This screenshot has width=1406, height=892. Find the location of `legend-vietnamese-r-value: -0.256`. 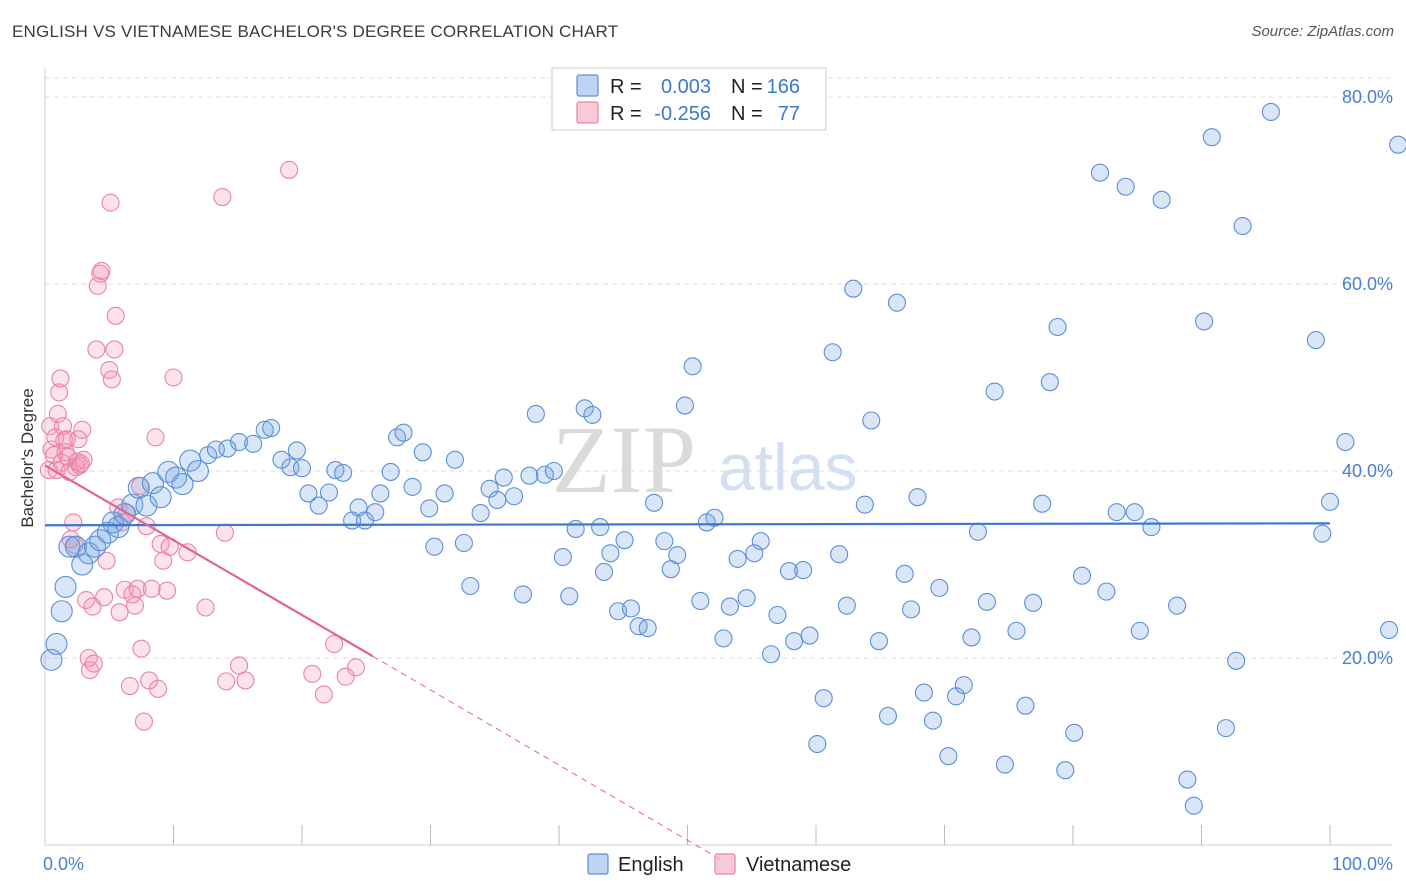

legend-vietnamese-r-value: -0.256 is located at coordinates (682, 114).